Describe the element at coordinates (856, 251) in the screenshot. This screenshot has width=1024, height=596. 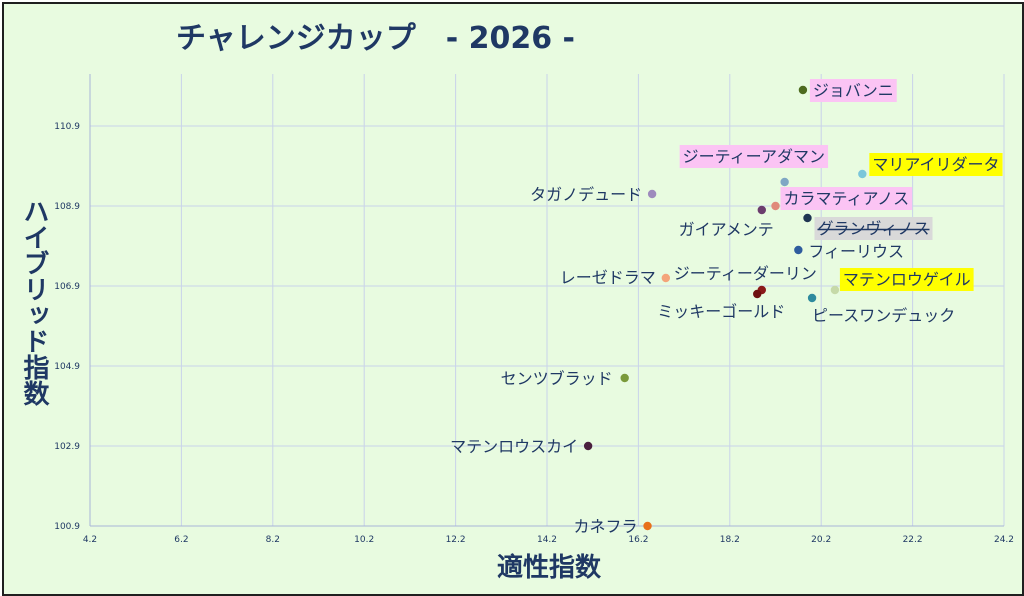
I see `point-label: フィーリウス` at that location.